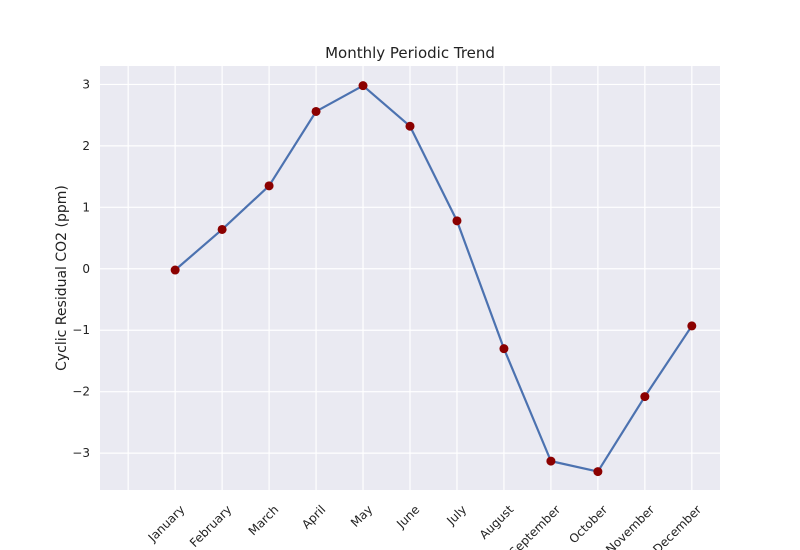 The image size is (800, 550). What do you see at coordinates (211, 526) in the screenshot?
I see `x-tick-label: February` at bounding box center [211, 526].